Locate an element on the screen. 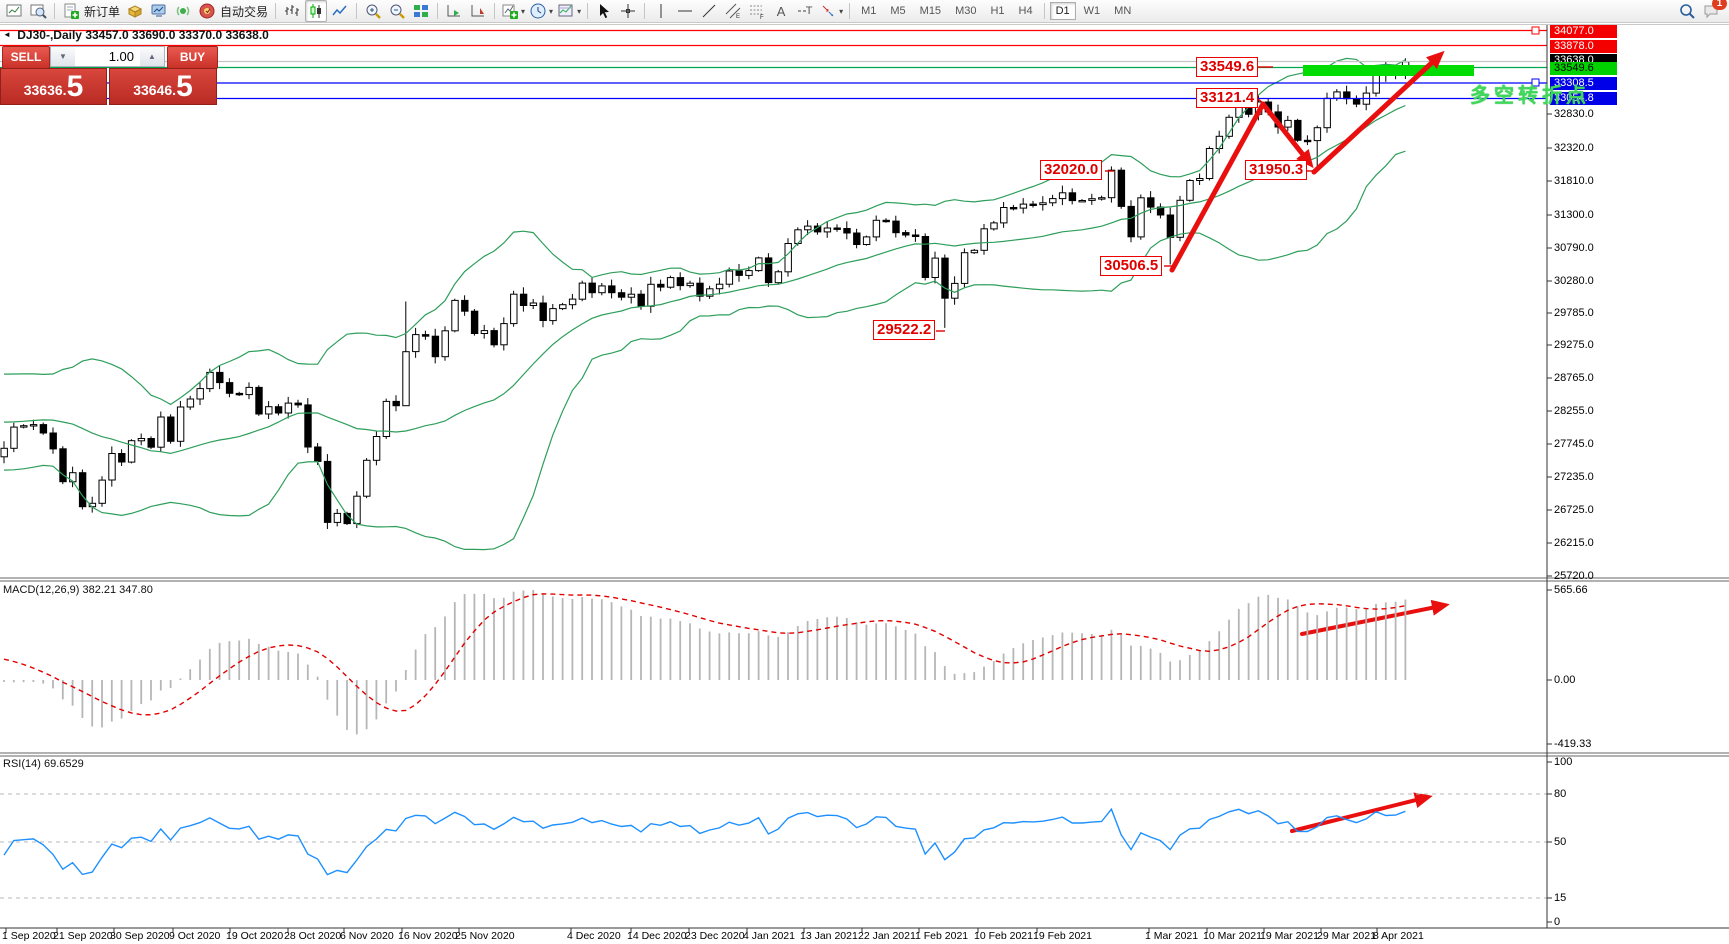 The width and height of the screenshot is (1729, 944). indicators-button: ▾ is located at coordinates (513, 11).